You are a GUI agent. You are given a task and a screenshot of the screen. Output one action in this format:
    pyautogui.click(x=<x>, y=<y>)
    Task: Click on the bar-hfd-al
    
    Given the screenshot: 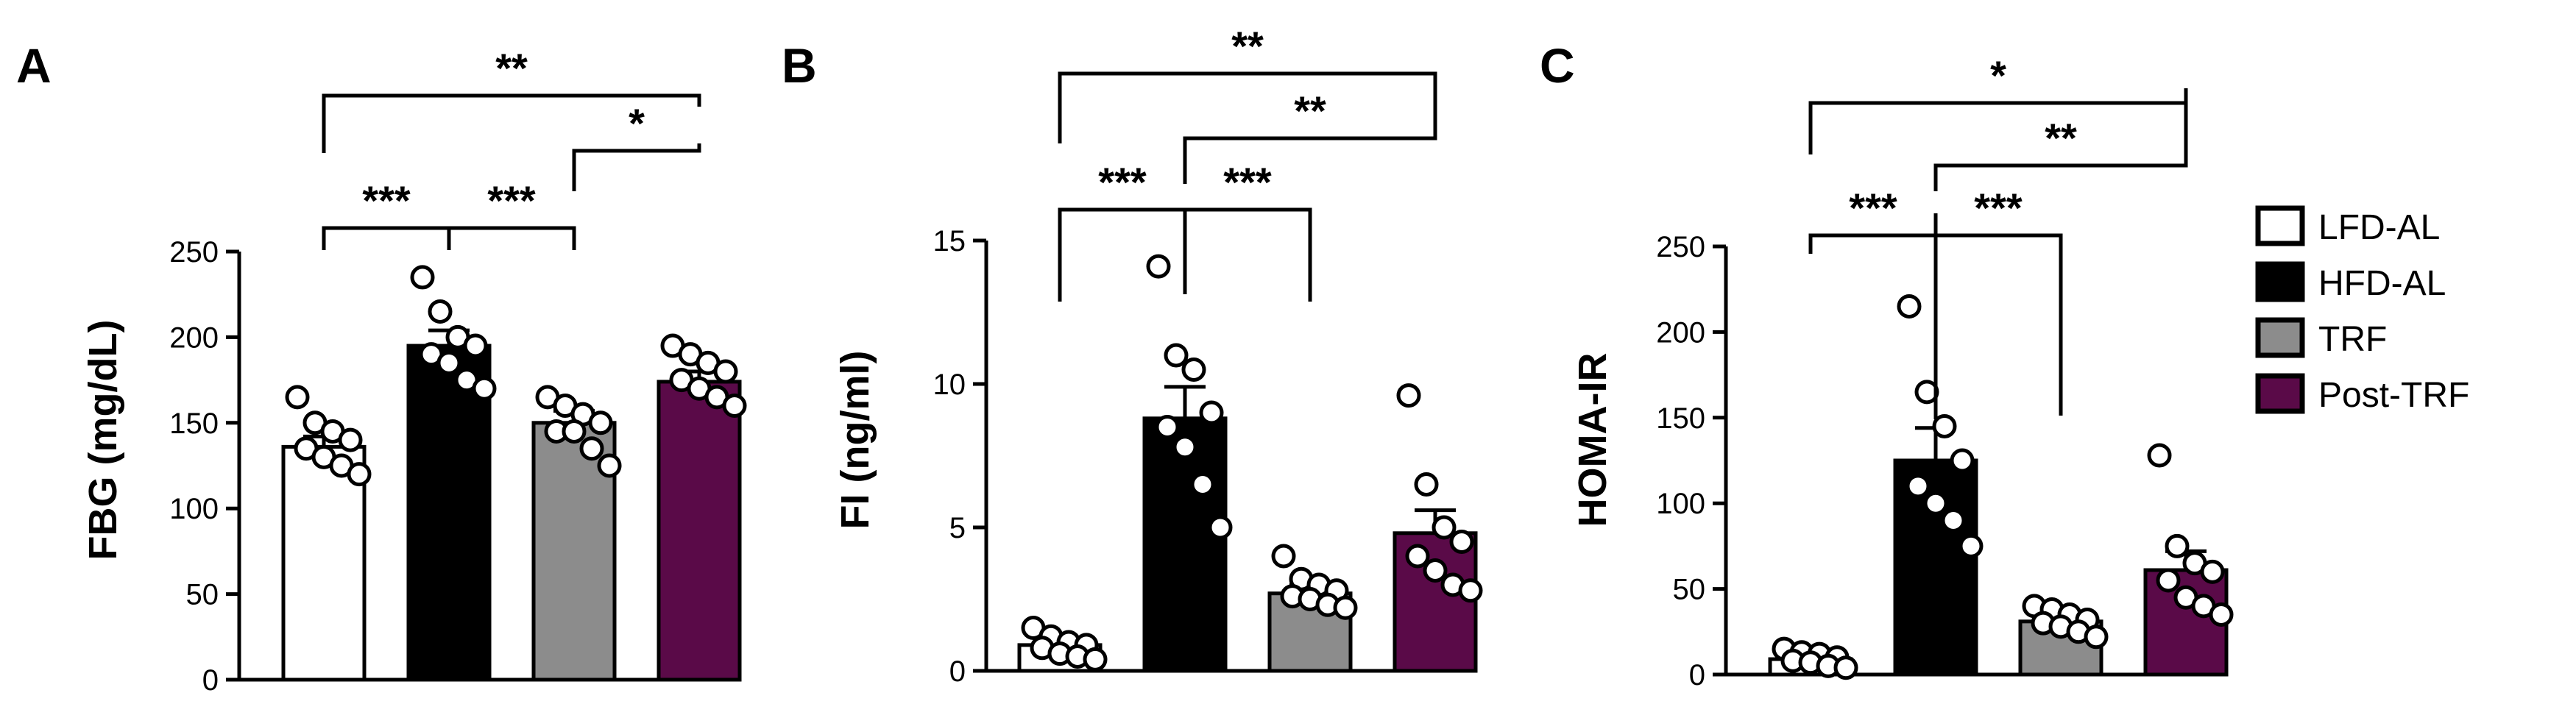 What is the action you would take?
    pyautogui.click(x=449, y=513)
    